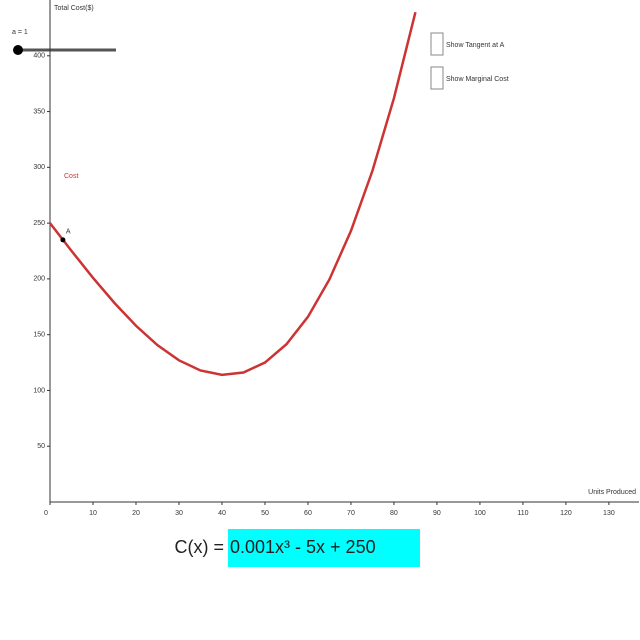 Image resolution: width=640 pixels, height=640 pixels. Describe the element at coordinates (308, 513) in the screenshot. I see `x-tick-label: 60` at that location.